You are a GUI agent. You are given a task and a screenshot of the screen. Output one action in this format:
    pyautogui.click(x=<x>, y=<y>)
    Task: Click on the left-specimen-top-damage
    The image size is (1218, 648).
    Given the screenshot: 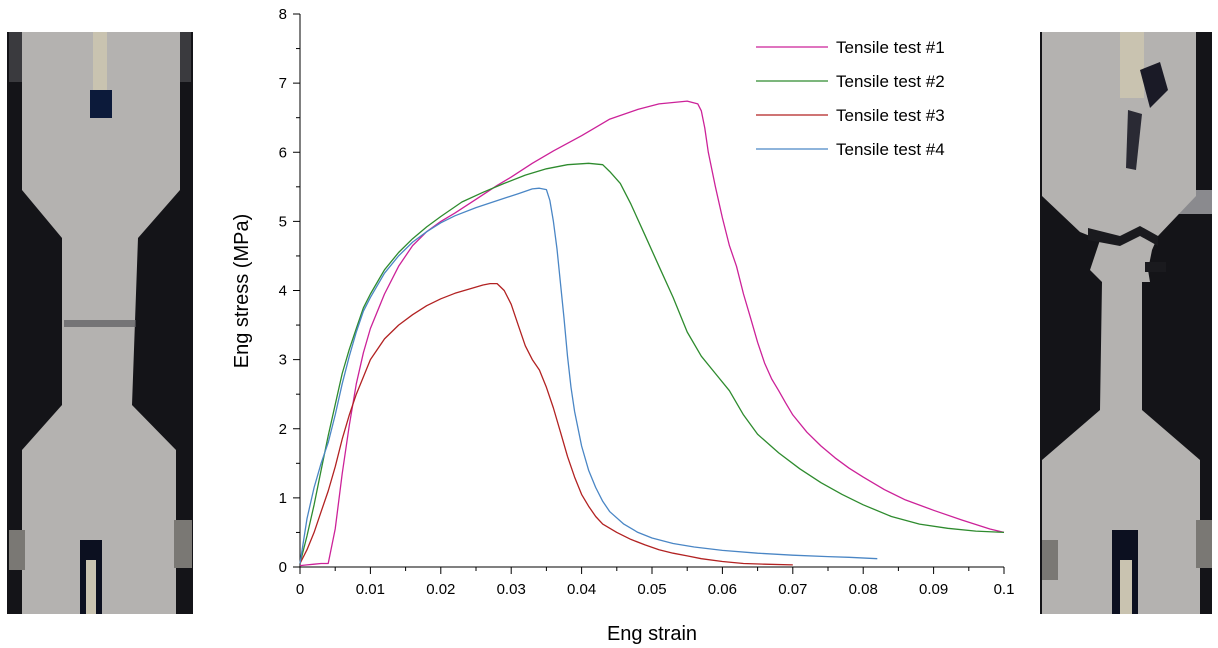 What is the action you would take?
    pyautogui.click(x=101, y=104)
    